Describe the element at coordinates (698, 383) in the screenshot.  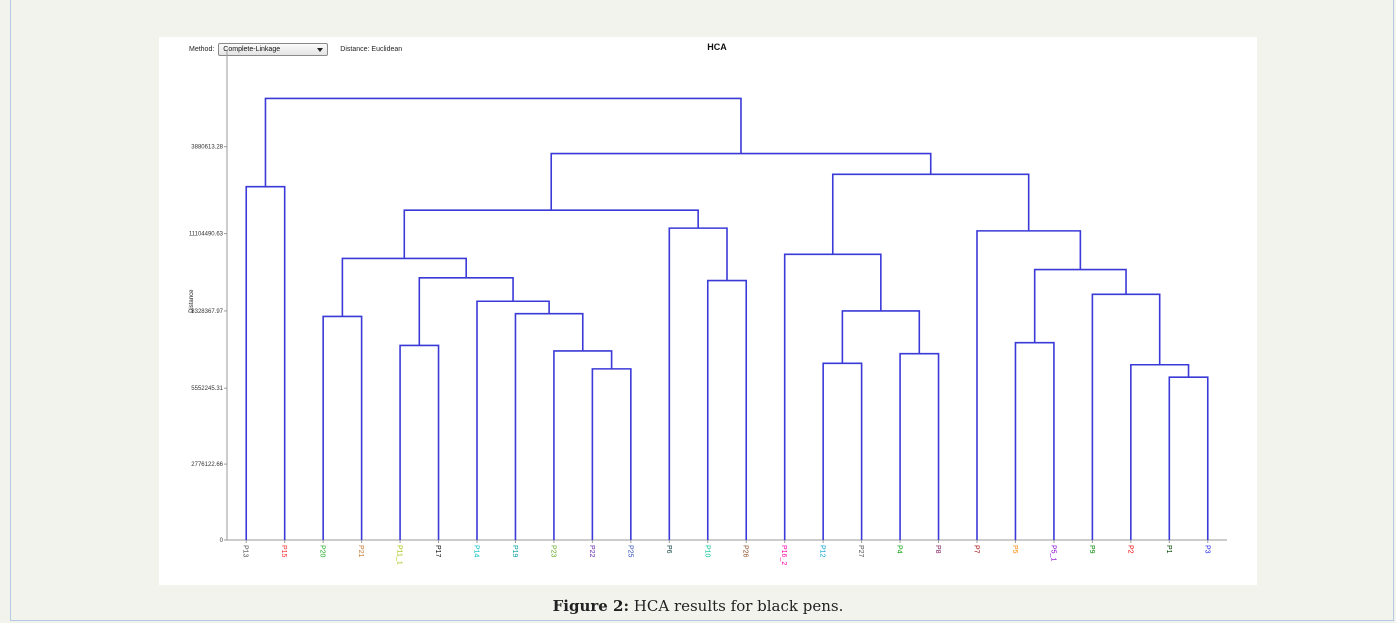
I see `dendrogram-link-K` at that location.